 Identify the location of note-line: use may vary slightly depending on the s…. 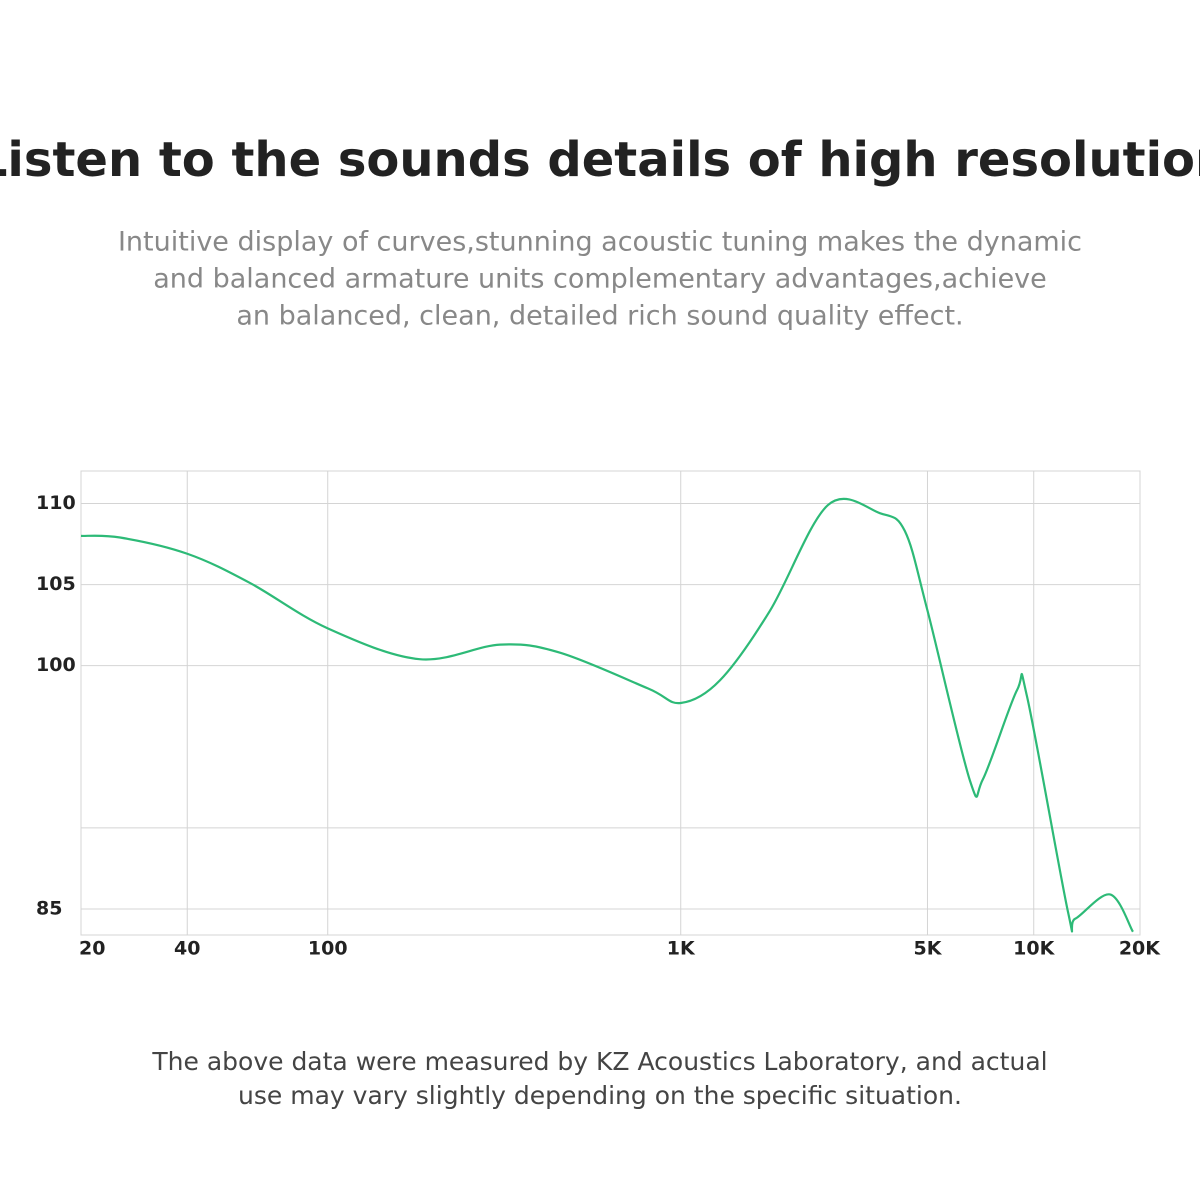
(600, 1095).